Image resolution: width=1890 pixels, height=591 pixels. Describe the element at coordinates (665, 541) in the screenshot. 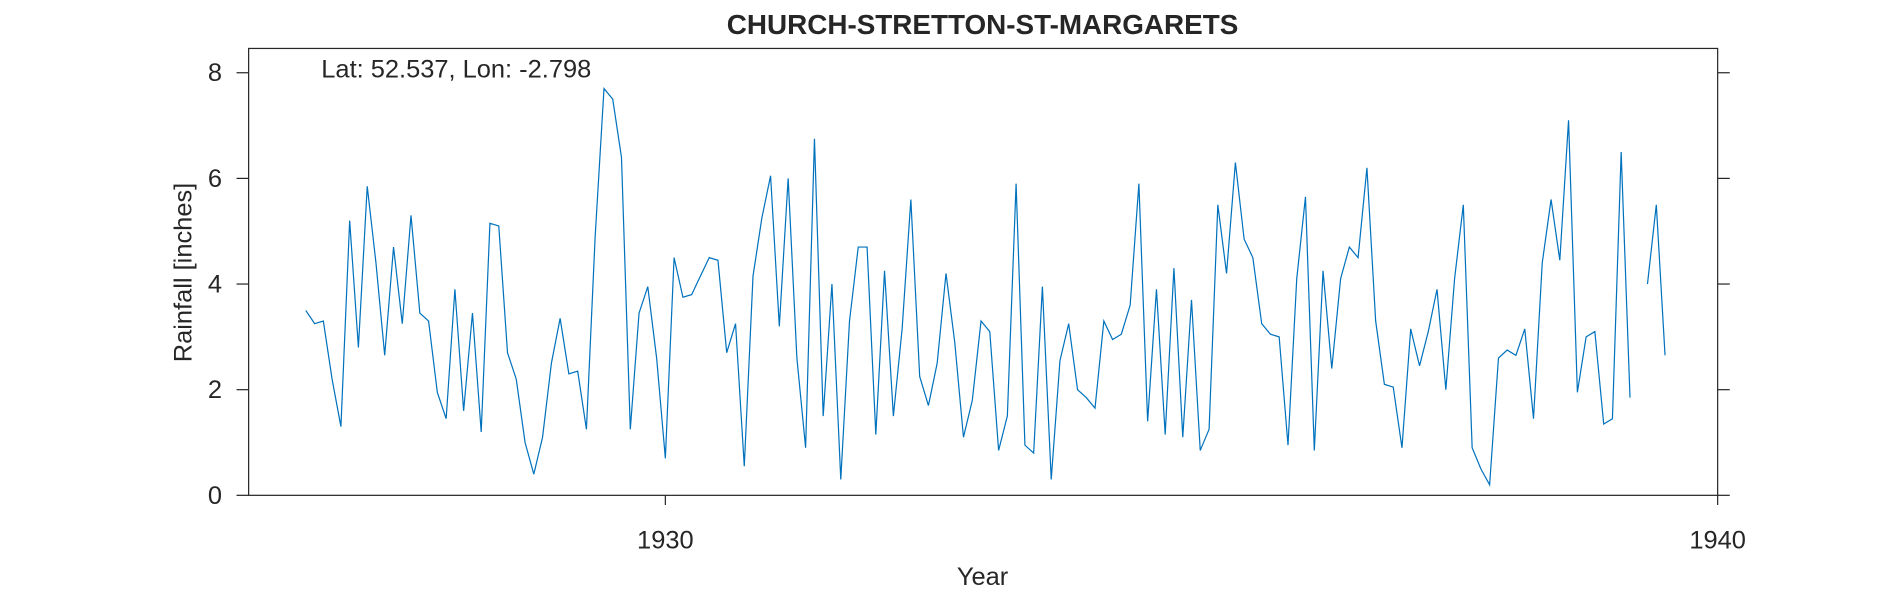

I see `x-tick-label: 1930` at that location.